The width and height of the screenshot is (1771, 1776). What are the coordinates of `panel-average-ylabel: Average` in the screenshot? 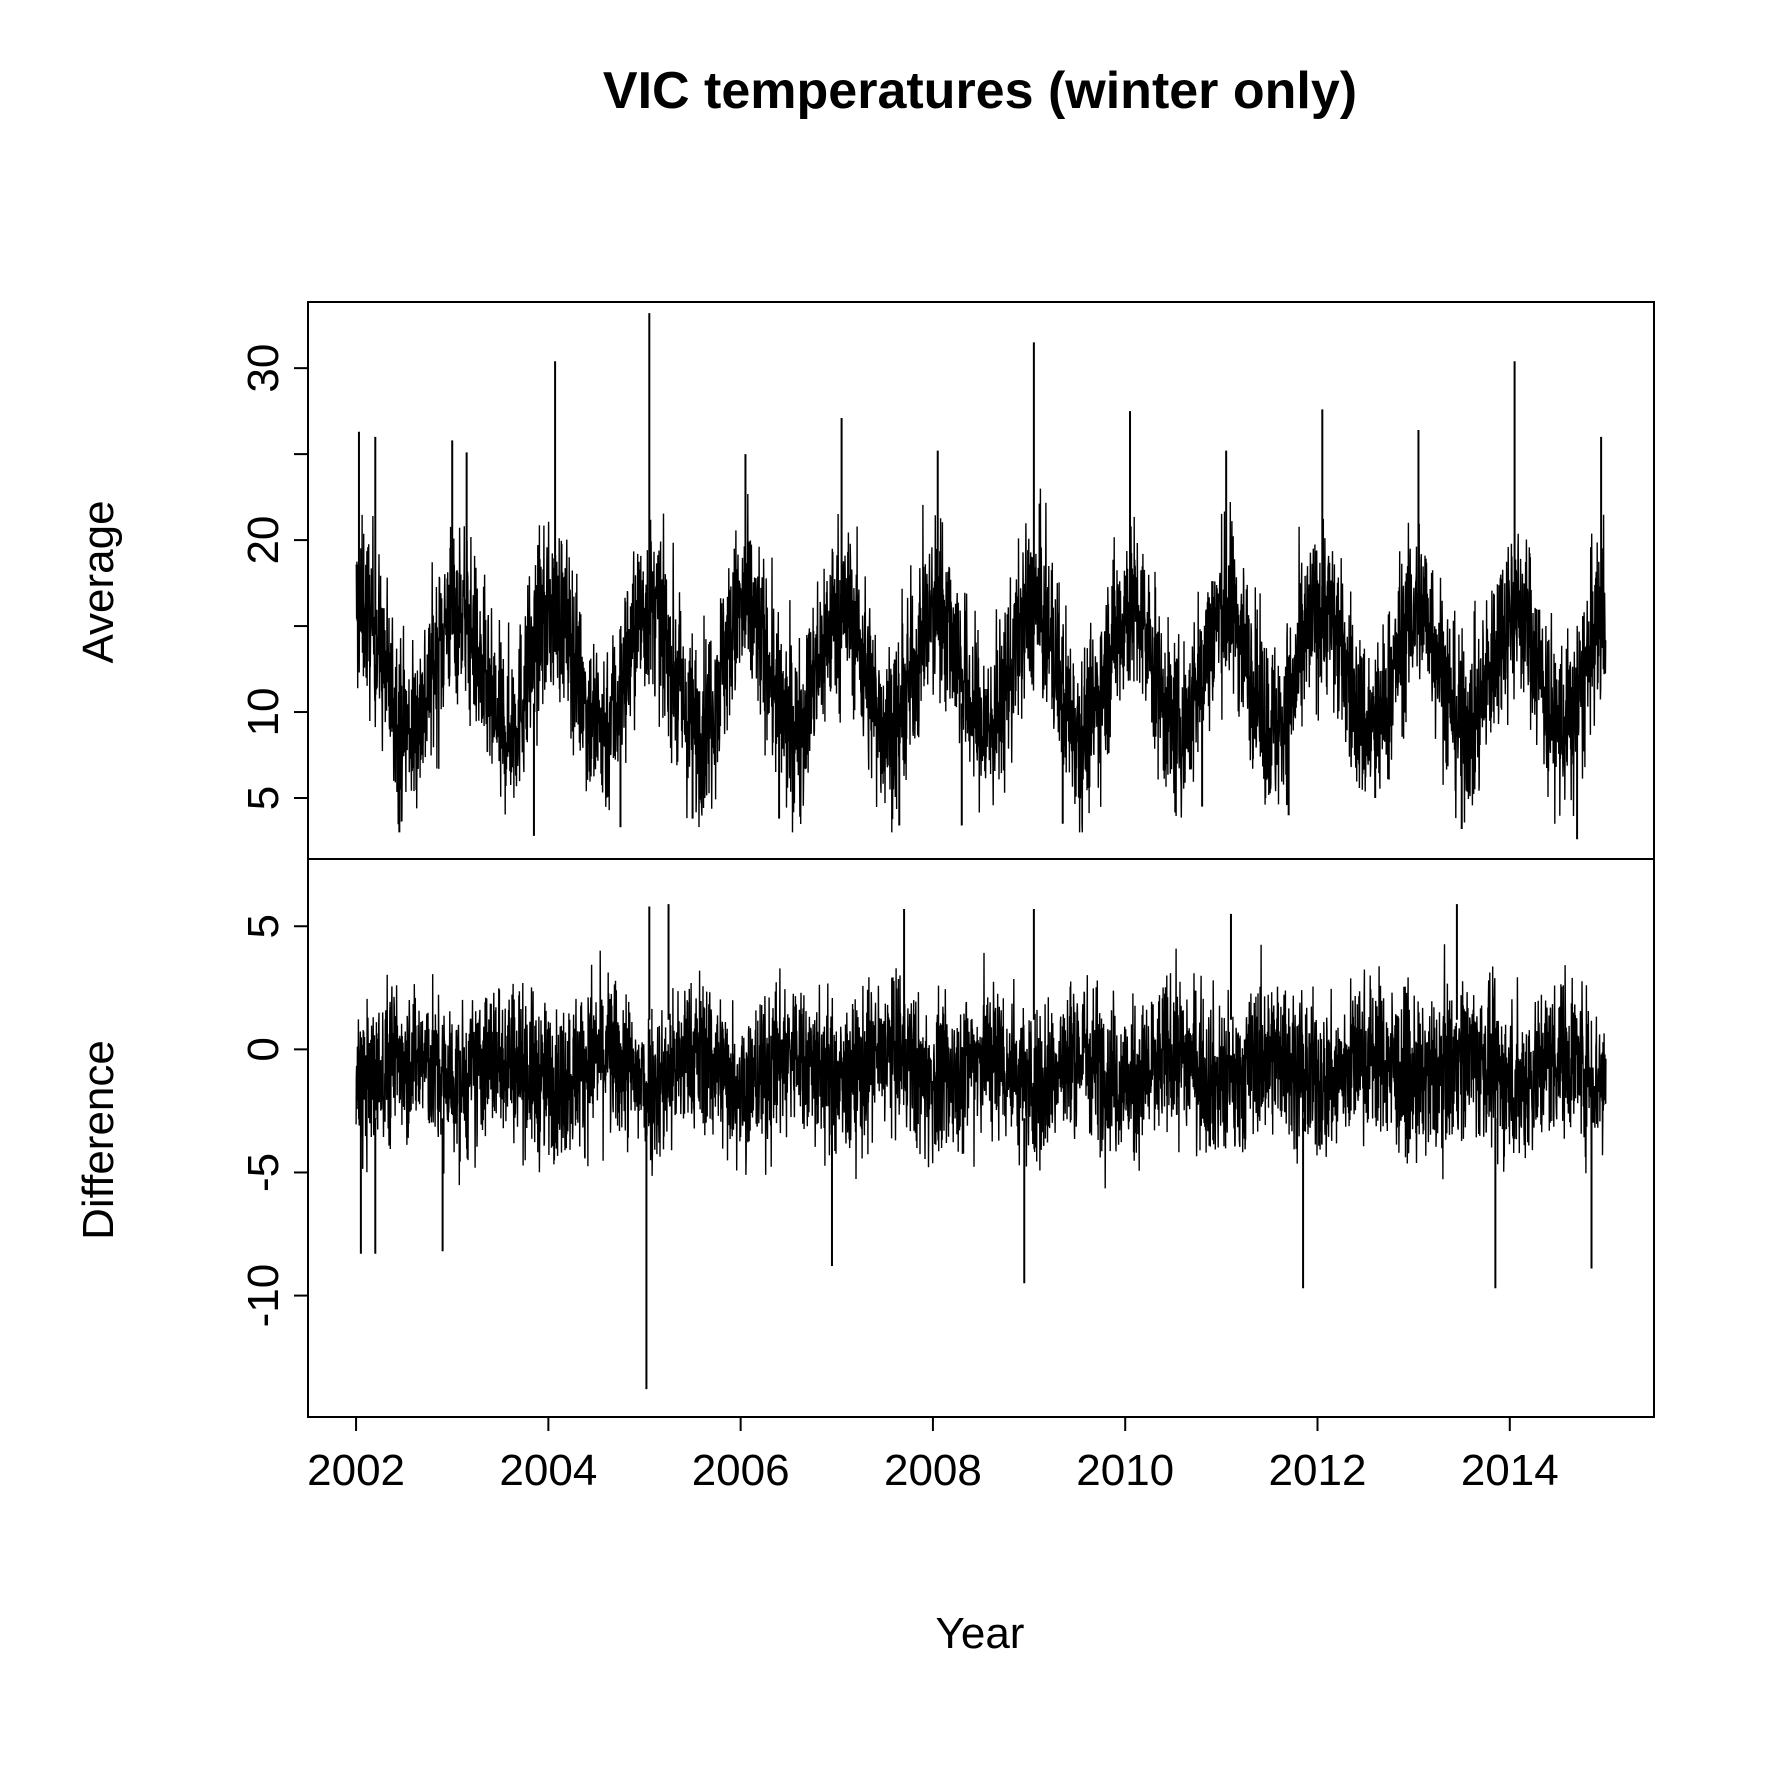 It's located at (98, 581).